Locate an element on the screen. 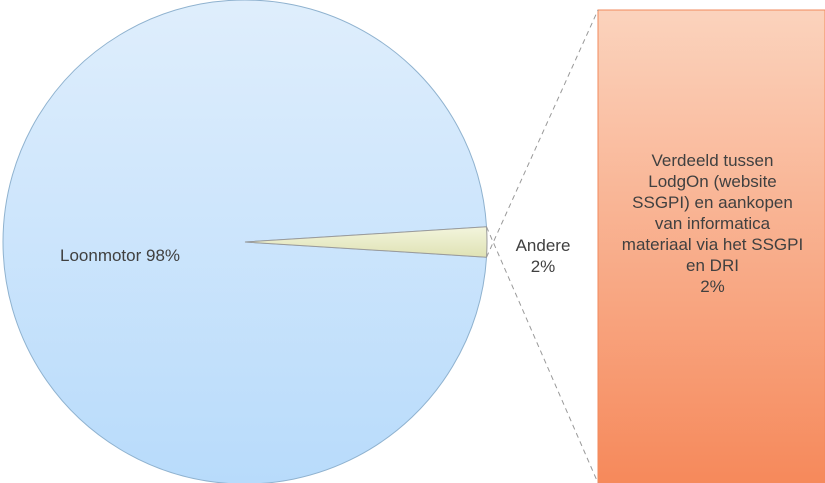 This screenshot has height=483, width=825. pie-label: Loonmotor 98% is located at coordinates (120, 255).